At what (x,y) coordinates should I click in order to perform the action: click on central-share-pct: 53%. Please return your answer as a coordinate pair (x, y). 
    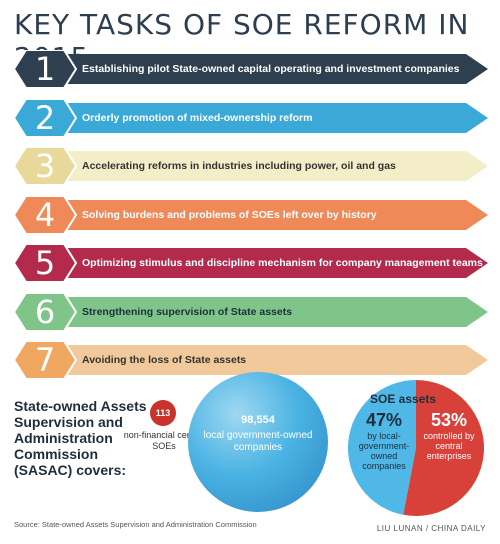
    Looking at the image, I should click on (449, 420).